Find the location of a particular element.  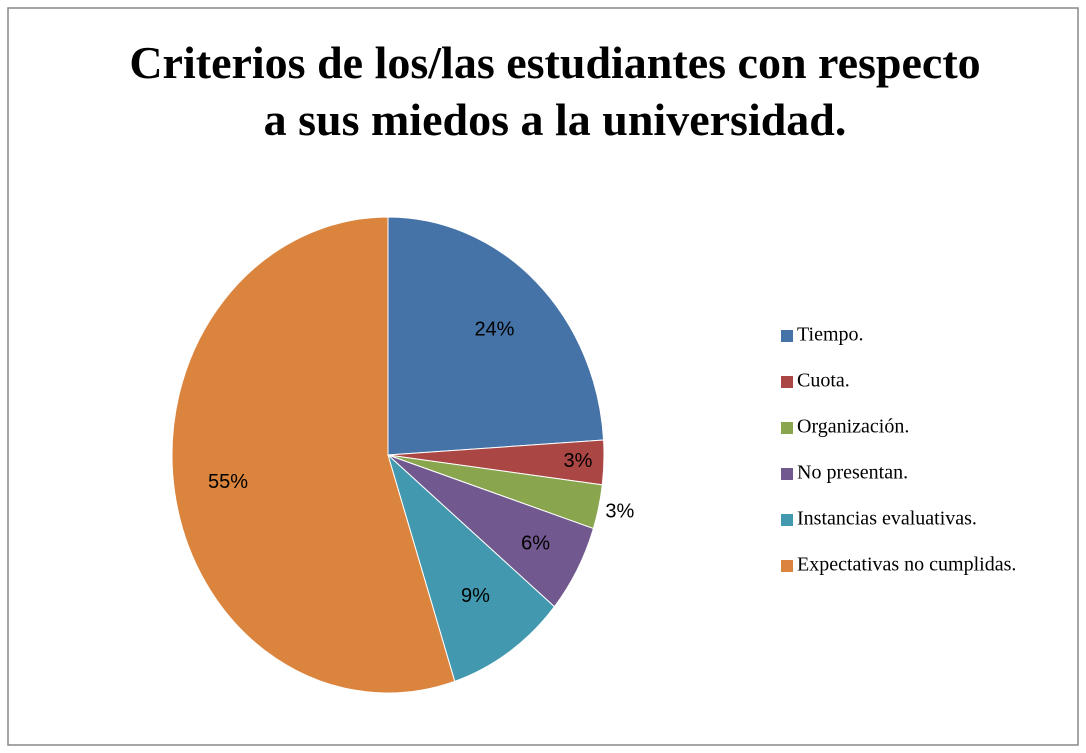

legend-label: No presentan. is located at coordinates (852, 473).